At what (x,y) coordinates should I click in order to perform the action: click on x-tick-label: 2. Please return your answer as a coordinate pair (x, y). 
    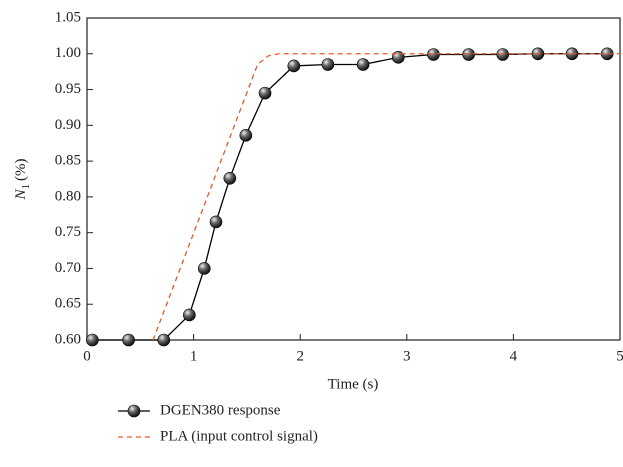
    Looking at the image, I should click on (300, 356).